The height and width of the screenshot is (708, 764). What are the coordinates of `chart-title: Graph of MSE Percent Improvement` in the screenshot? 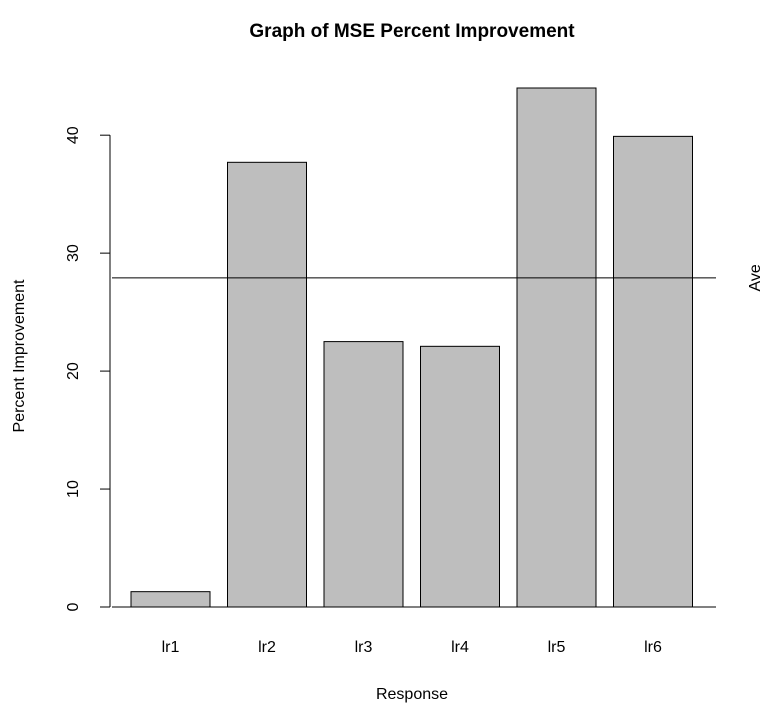 It's located at (412, 31).